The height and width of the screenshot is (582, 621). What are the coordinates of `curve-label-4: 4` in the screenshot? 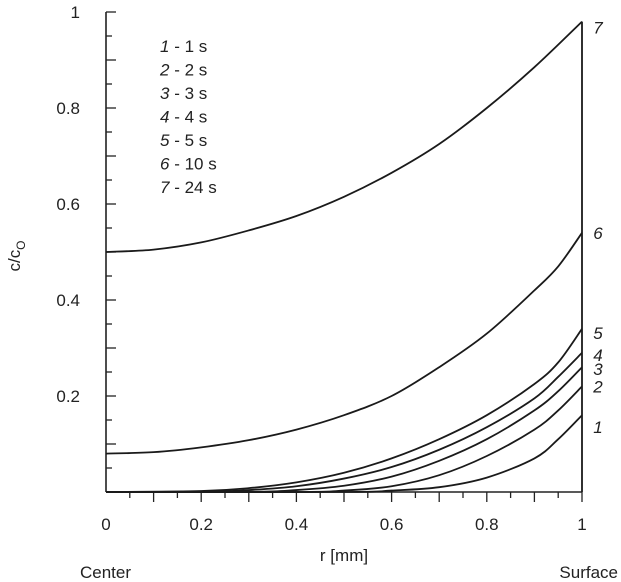 It's located at (597, 355).